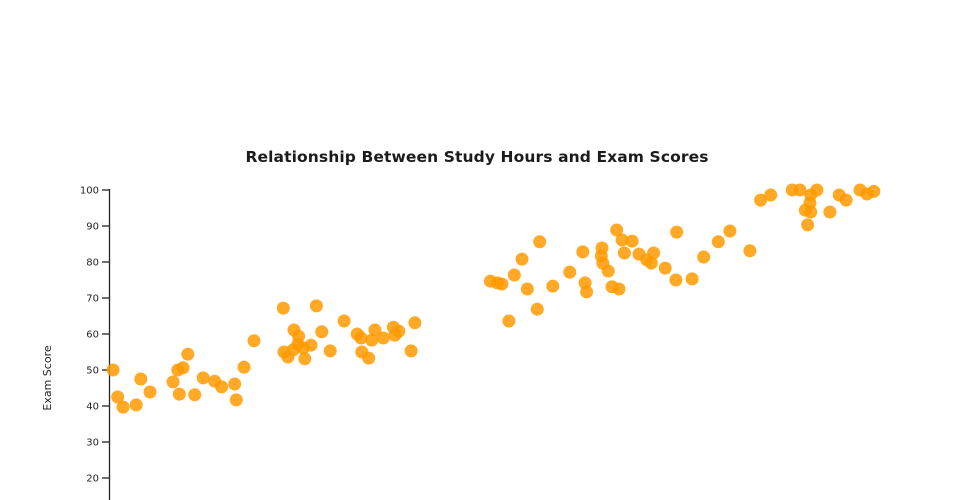 The image size is (960, 500). What do you see at coordinates (92, 479) in the screenshot?
I see `y-axis-tick-label: 20` at bounding box center [92, 479].